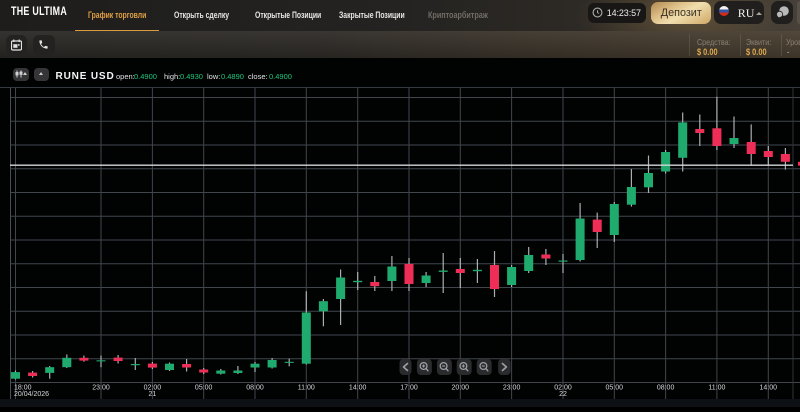 Image resolution: width=800 pixels, height=412 pixels. Describe the element at coordinates (563, 394) in the screenshot. I see `svg-text: 22` at that location.